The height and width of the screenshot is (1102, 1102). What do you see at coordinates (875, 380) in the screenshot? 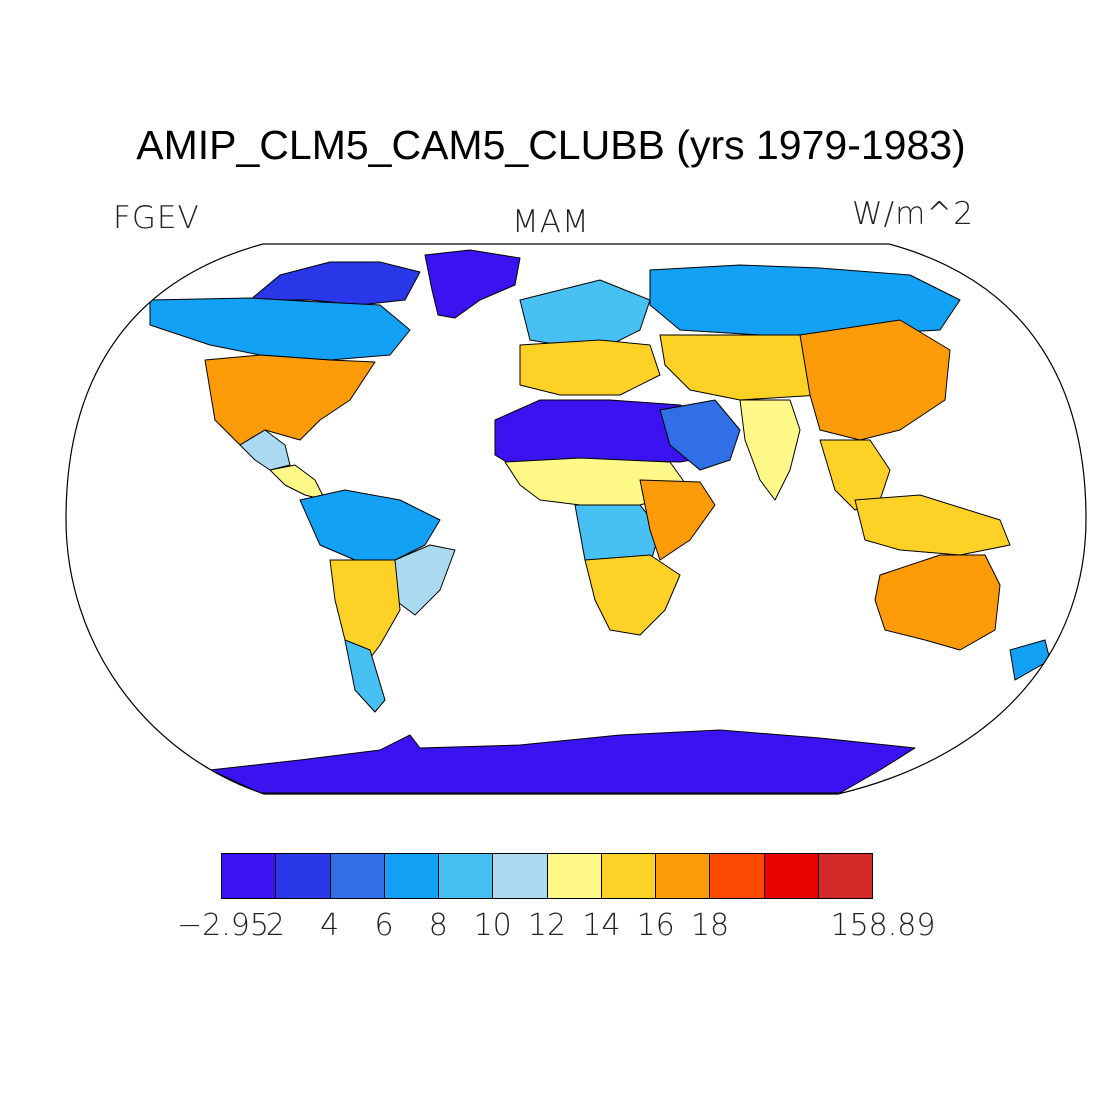
I see `region-east-asia` at bounding box center [875, 380].